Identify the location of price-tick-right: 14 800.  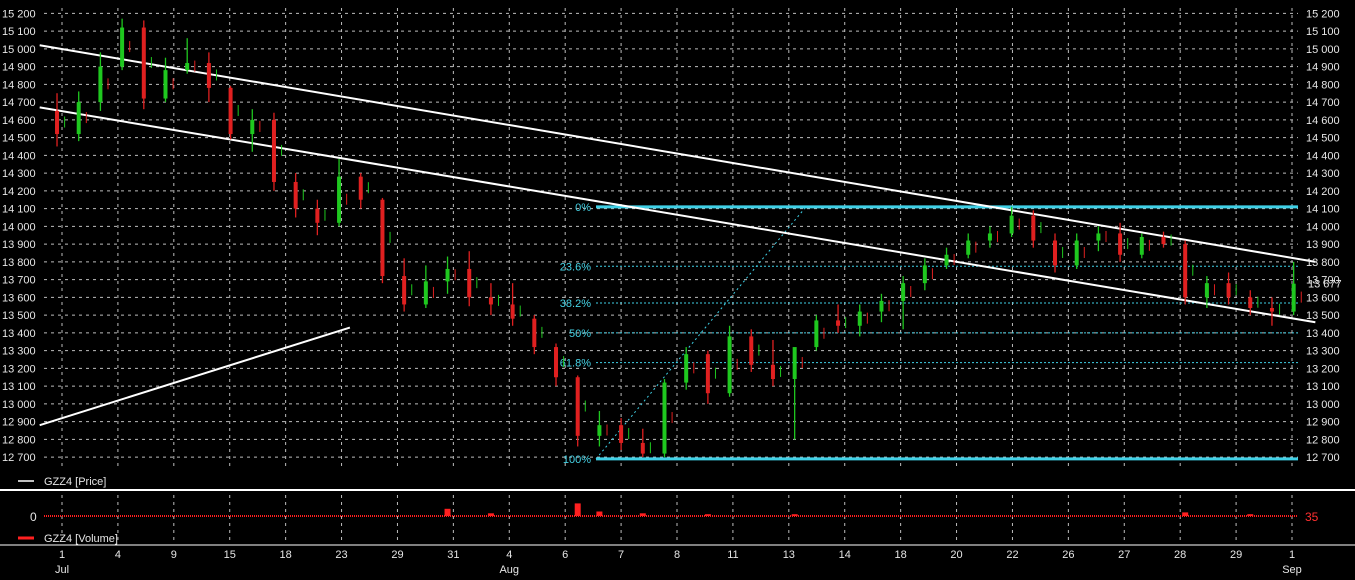
(1323, 85).